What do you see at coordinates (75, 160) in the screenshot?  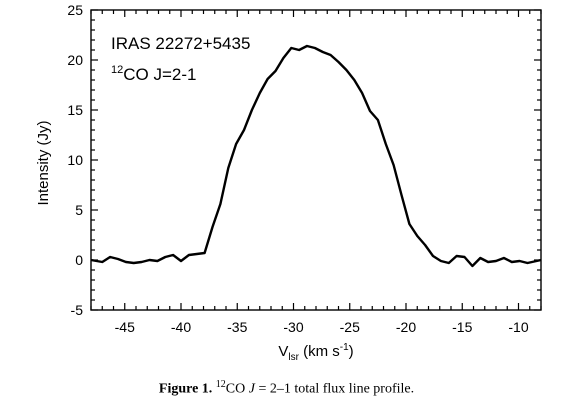 I see `y-tick-label: 10` at bounding box center [75, 160].